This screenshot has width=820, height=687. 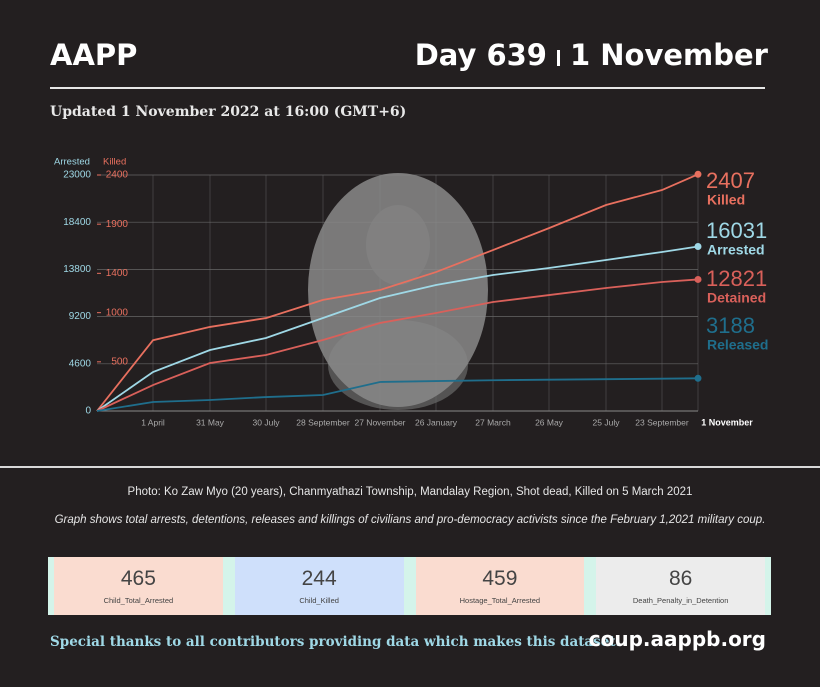 What do you see at coordinates (736, 278) in the screenshot?
I see `end-value: 12821` at bounding box center [736, 278].